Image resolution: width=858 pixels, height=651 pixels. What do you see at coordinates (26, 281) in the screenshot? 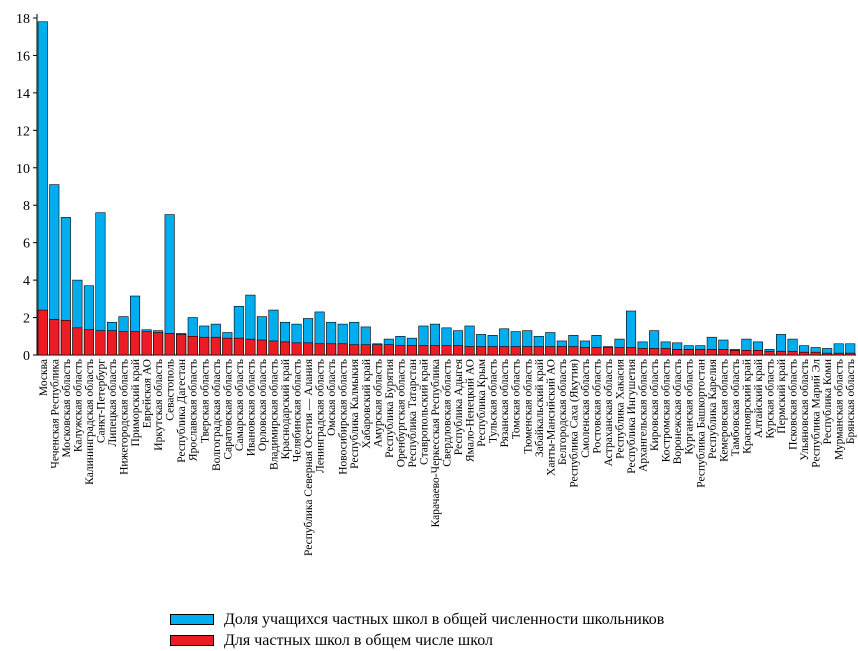
I see `y-tick-label: 4` at bounding box center [26, 281].